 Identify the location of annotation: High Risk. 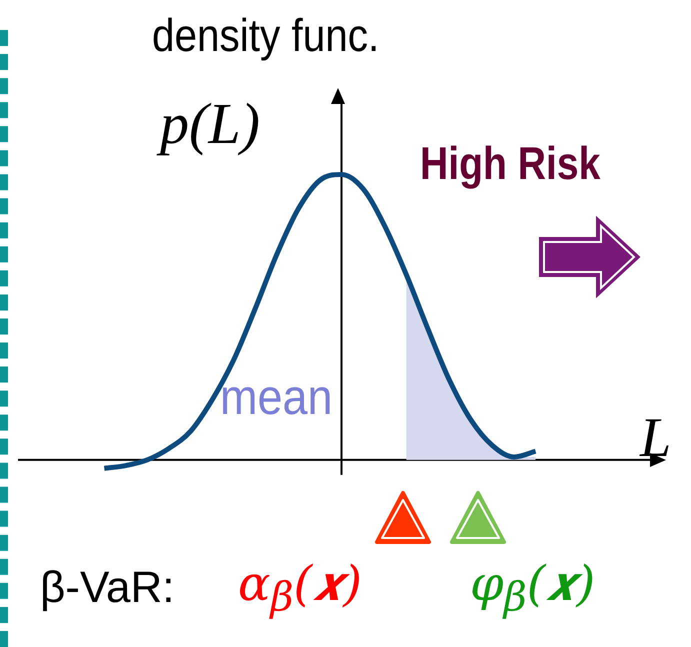
(510, 163).